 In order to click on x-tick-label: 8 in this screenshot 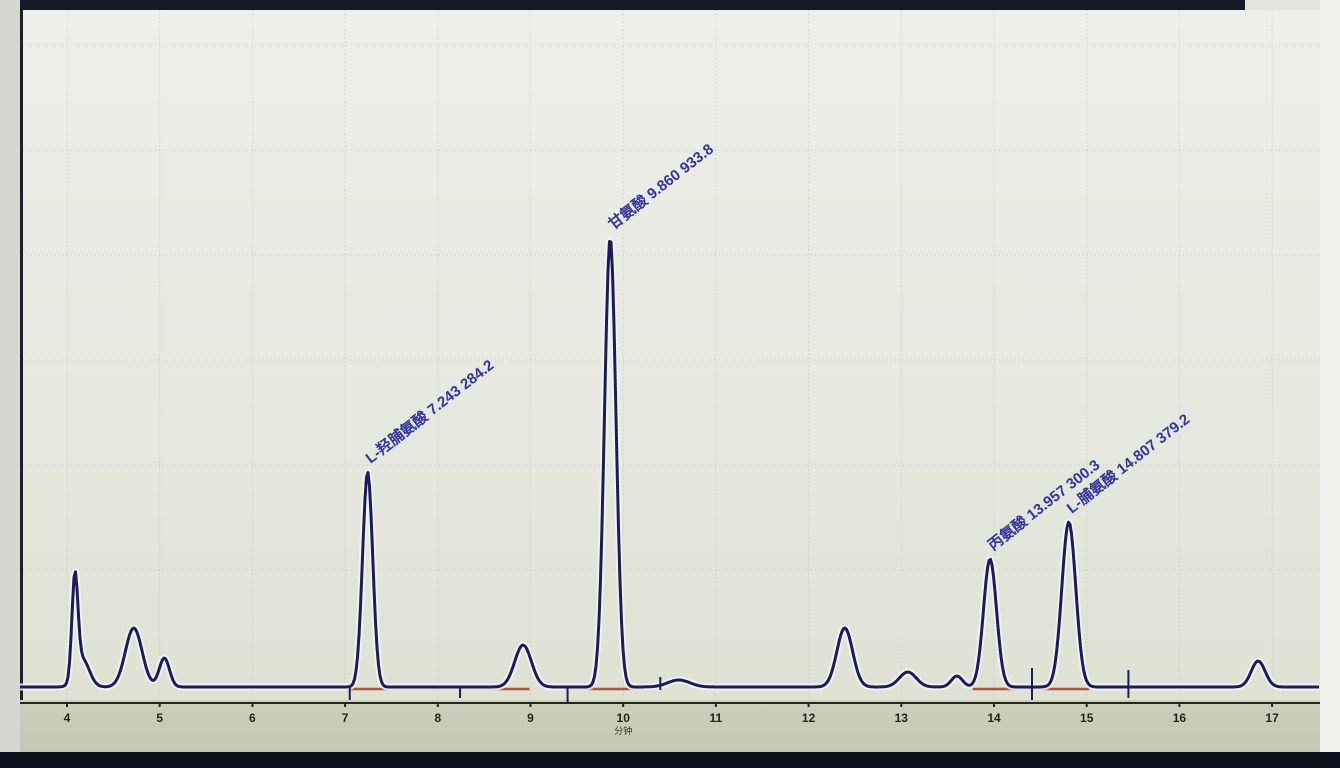, I will do `click(437, 718)`.